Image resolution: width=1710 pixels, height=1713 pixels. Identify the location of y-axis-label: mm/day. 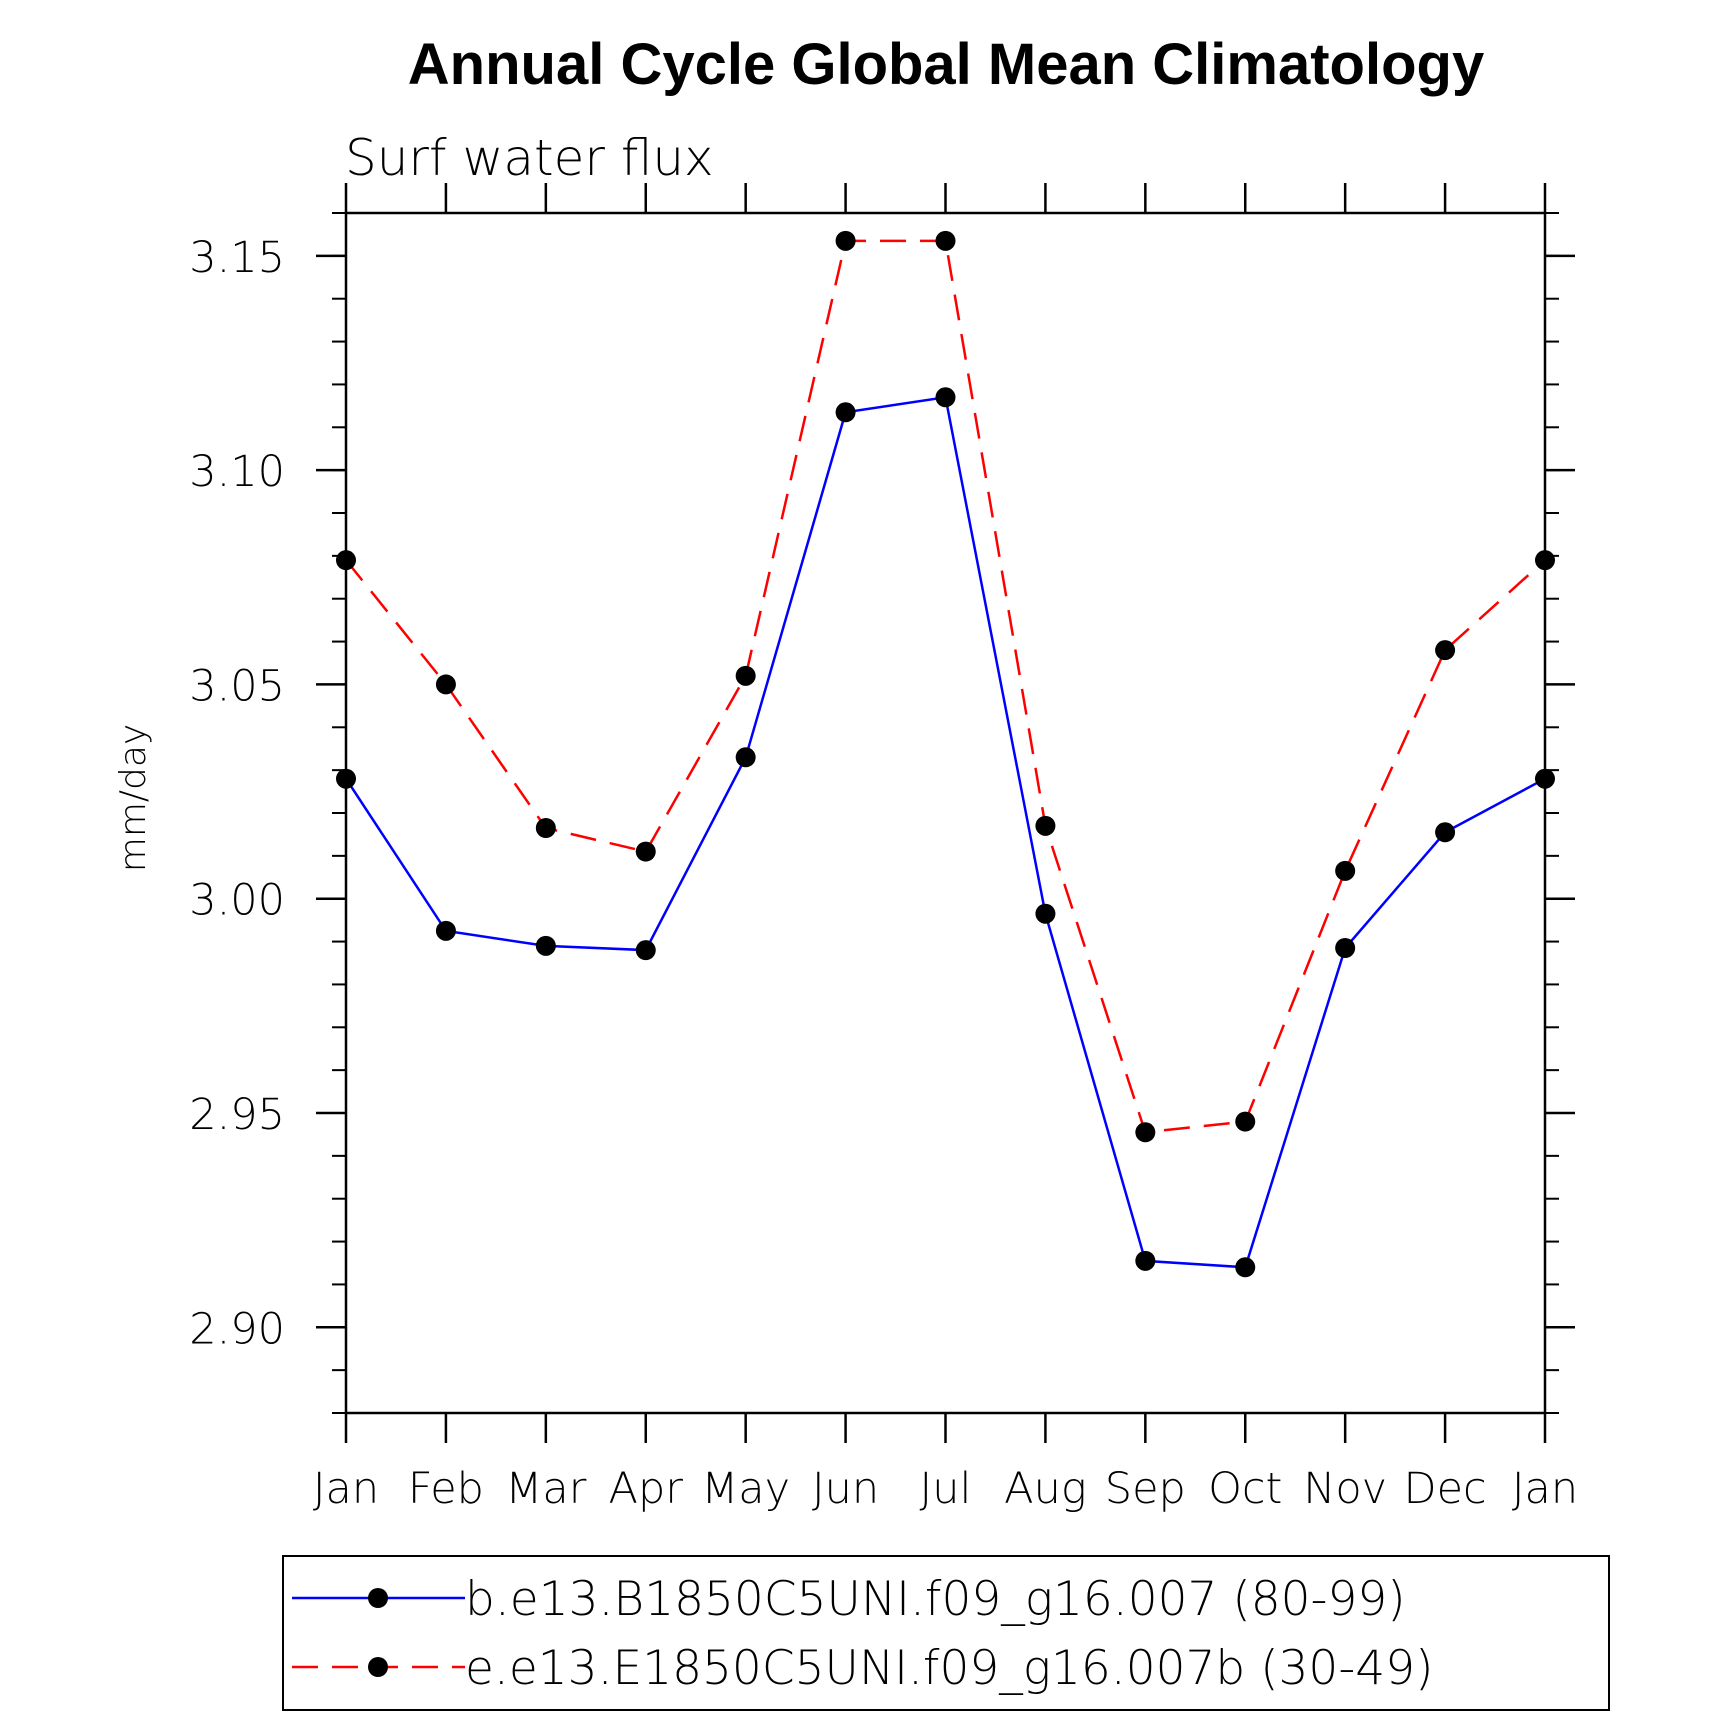
(133, 798).